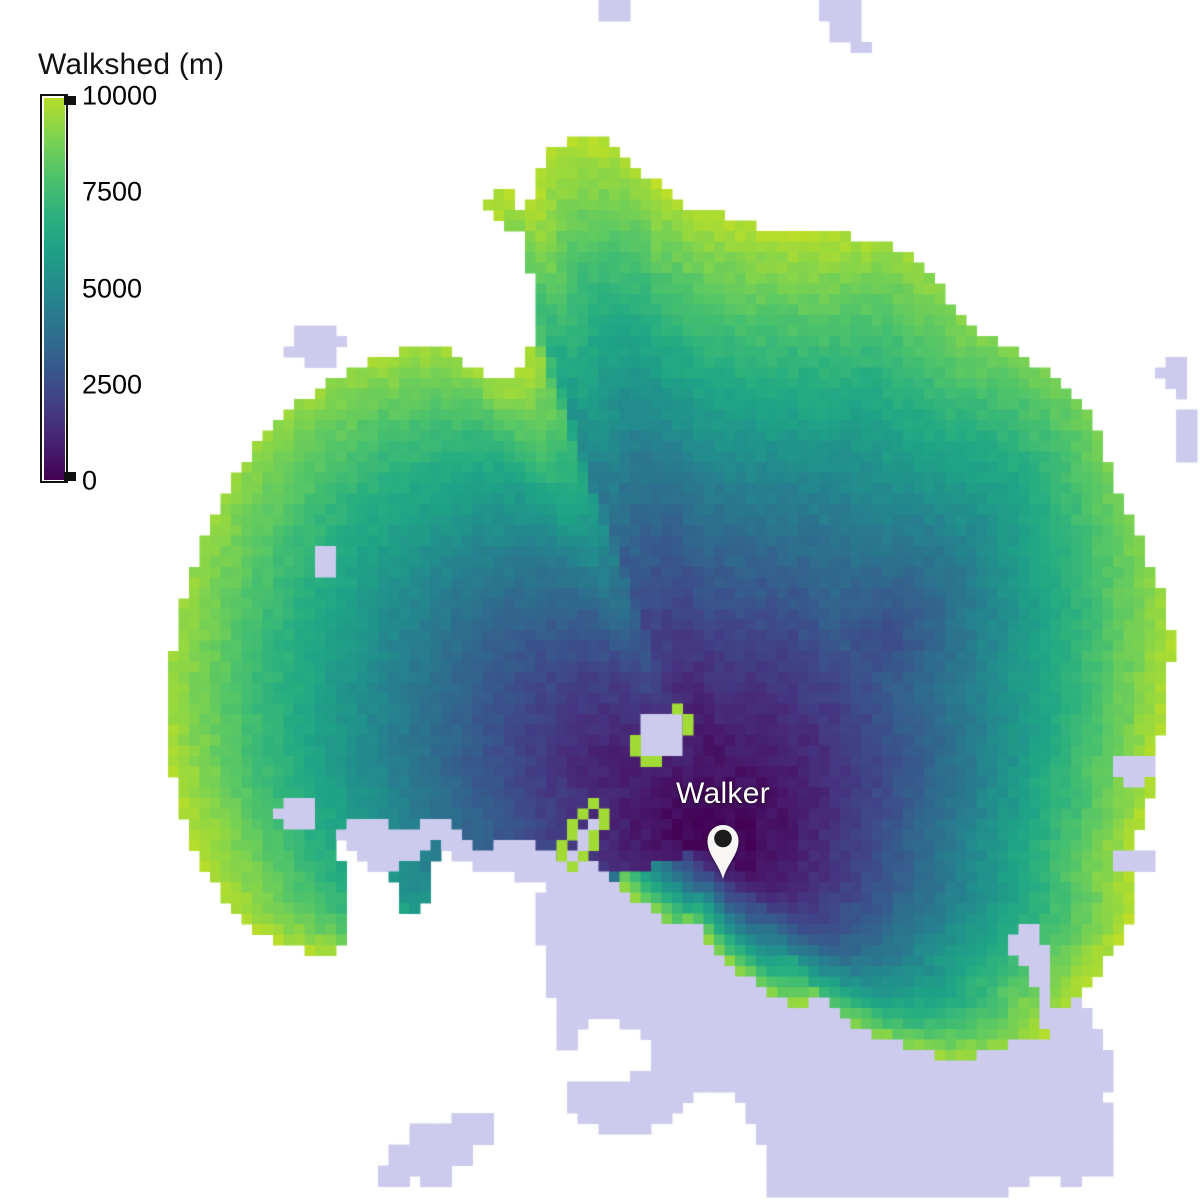 The width and height of the screenshot is (1200, 1200). What do you see at coordinates (131, 64) in the screenshot?
I see `legend-title: Walkshed (m)` at bounding box center [131, 64].